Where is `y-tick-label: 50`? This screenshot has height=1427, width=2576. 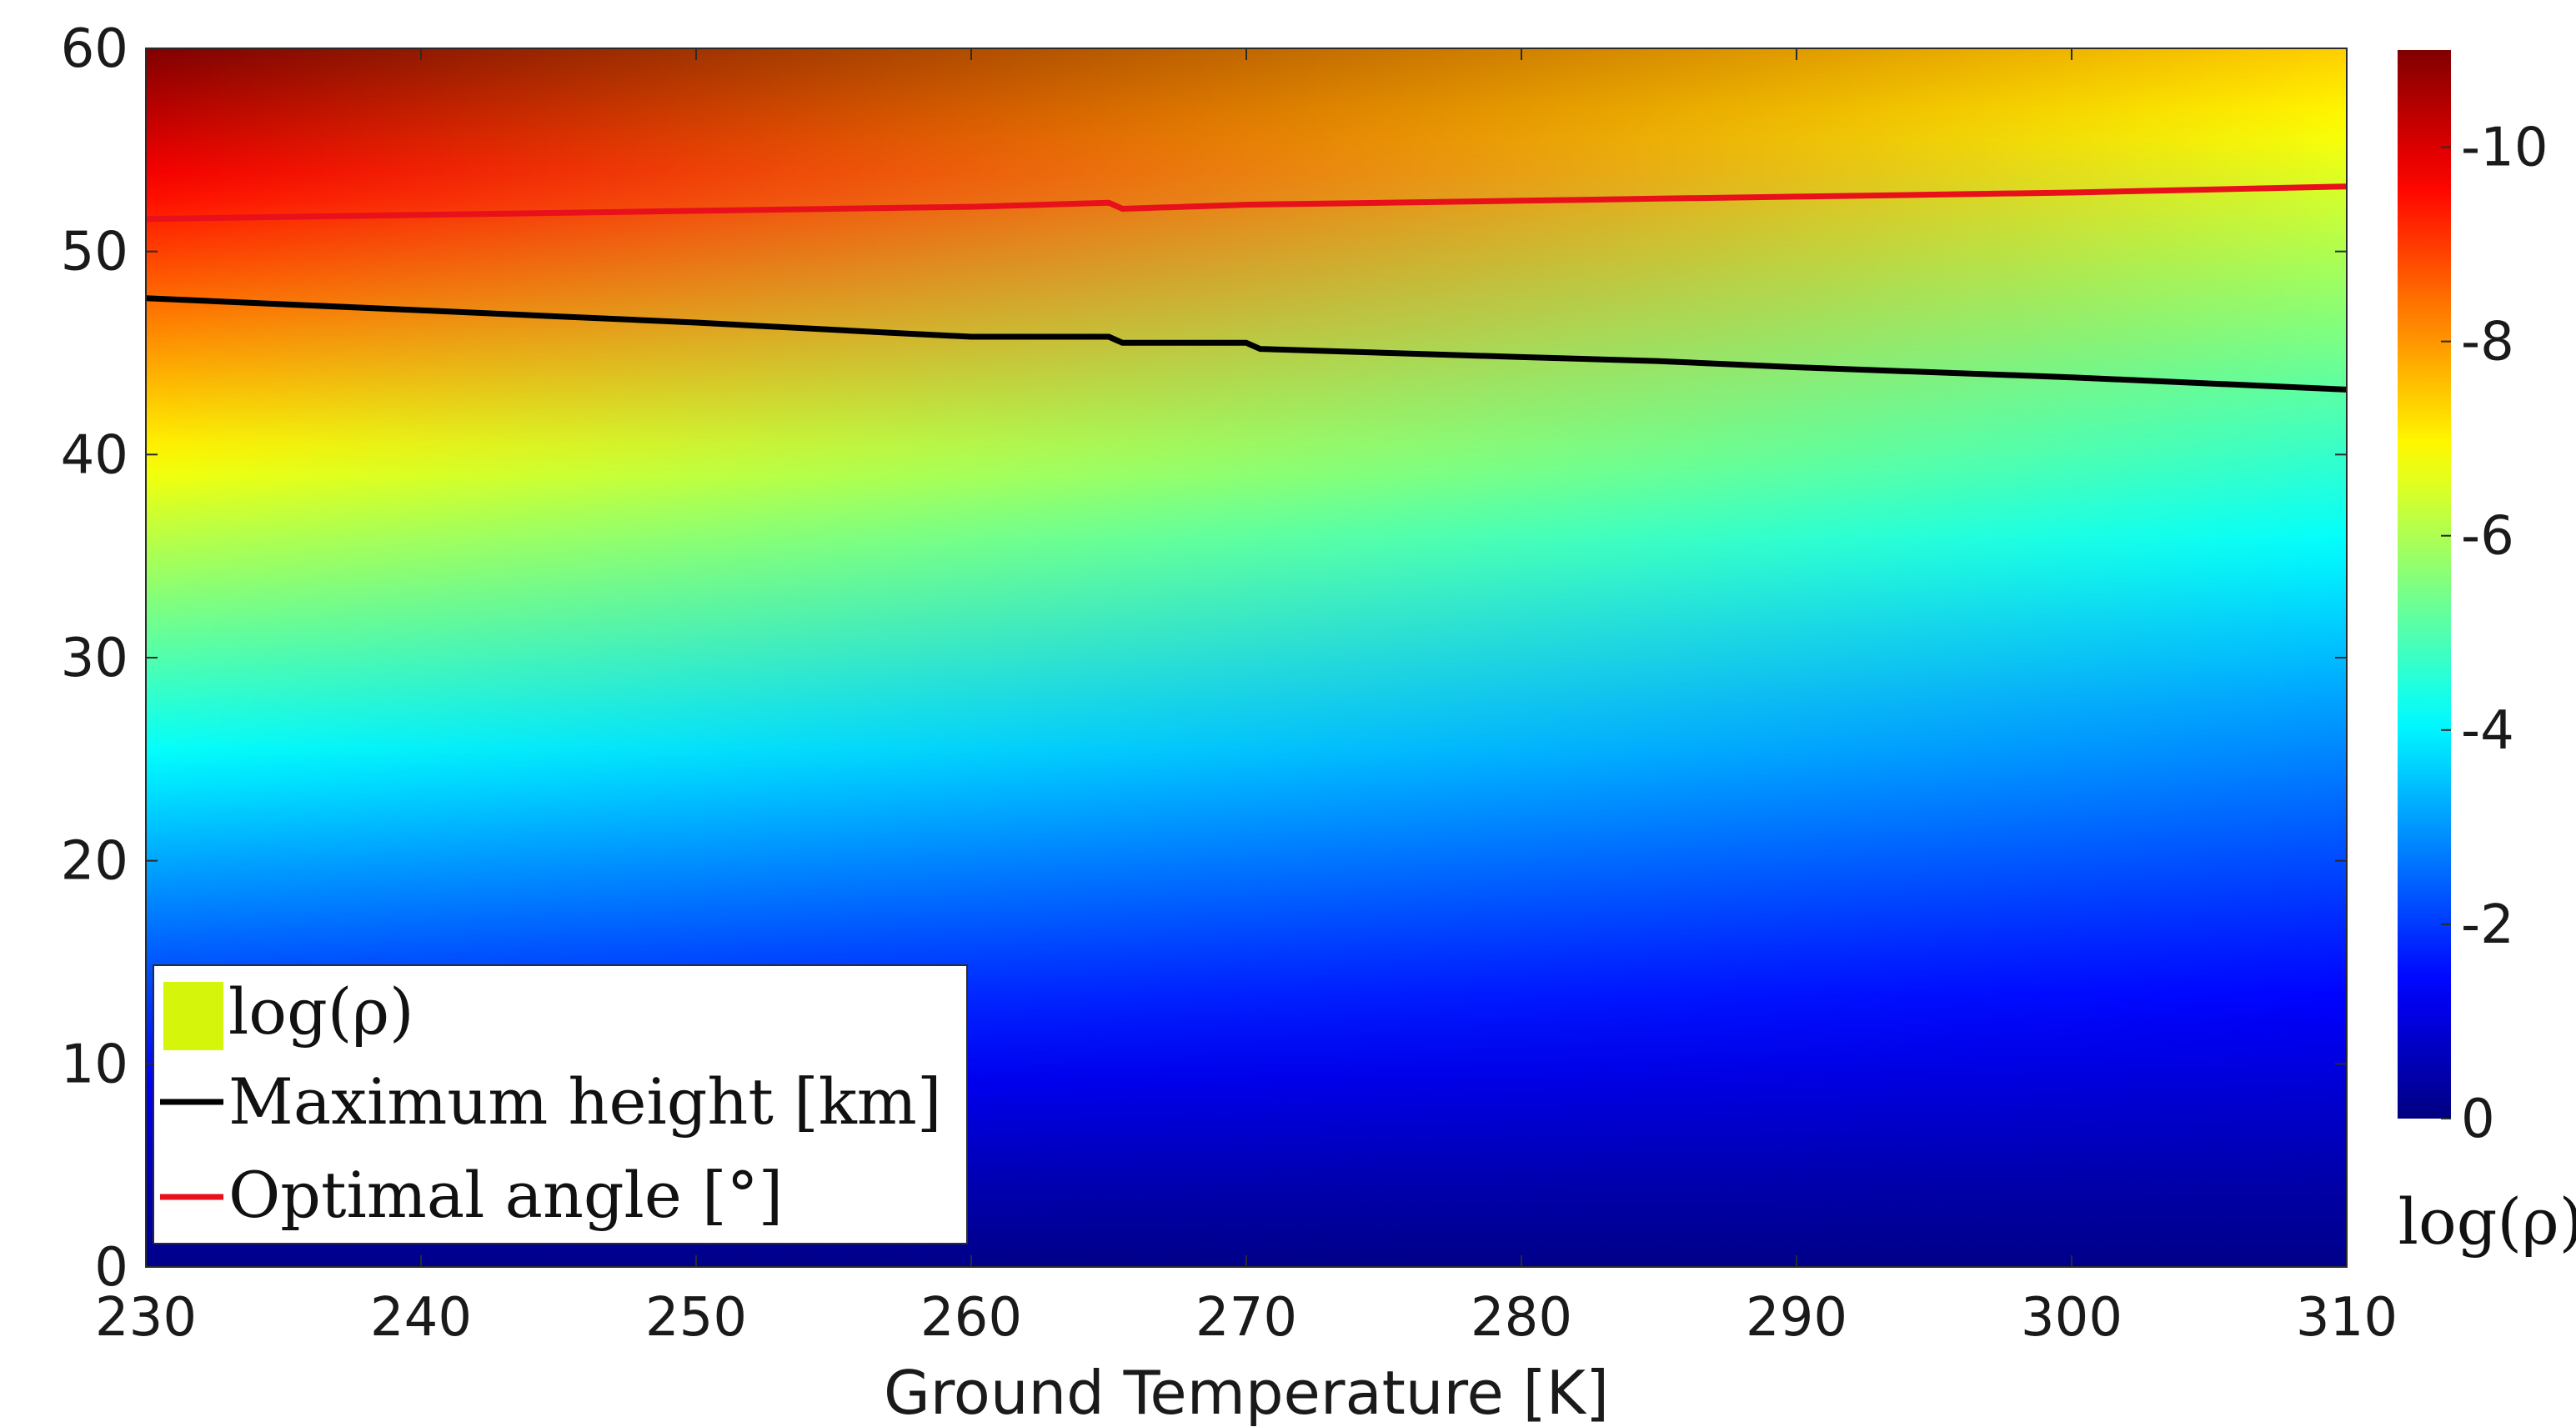 y-tick-label: 50 is located at coordinates (94, 252).